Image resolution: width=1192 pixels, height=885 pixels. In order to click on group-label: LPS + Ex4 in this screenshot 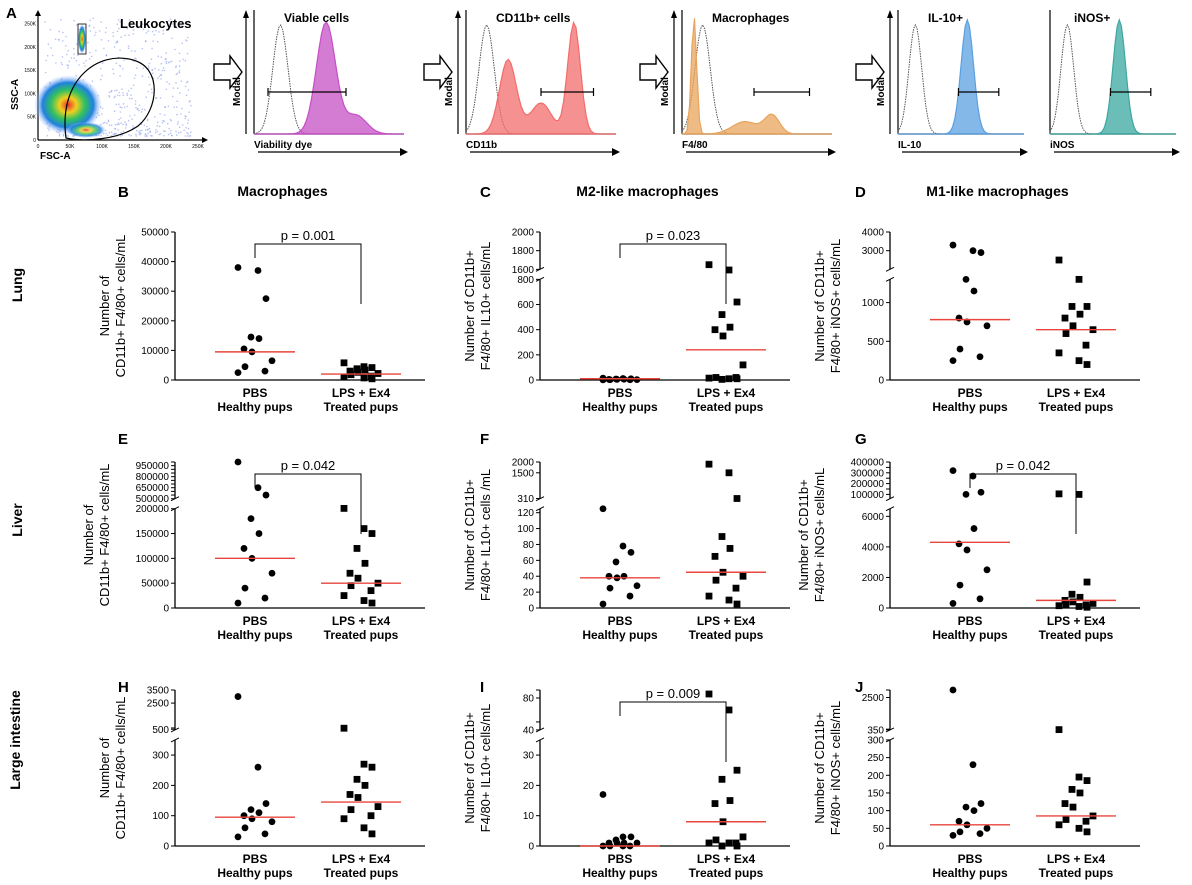, I will do `click(361, 621)`.